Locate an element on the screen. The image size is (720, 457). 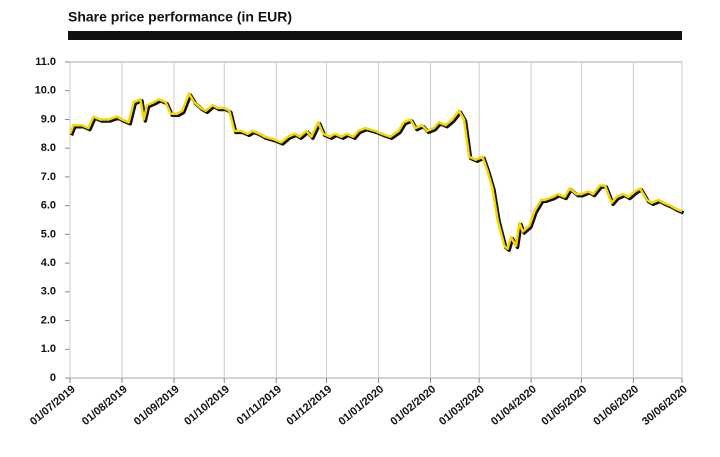
y-tick-label: 3.0 is located at coordinates (48, 292).